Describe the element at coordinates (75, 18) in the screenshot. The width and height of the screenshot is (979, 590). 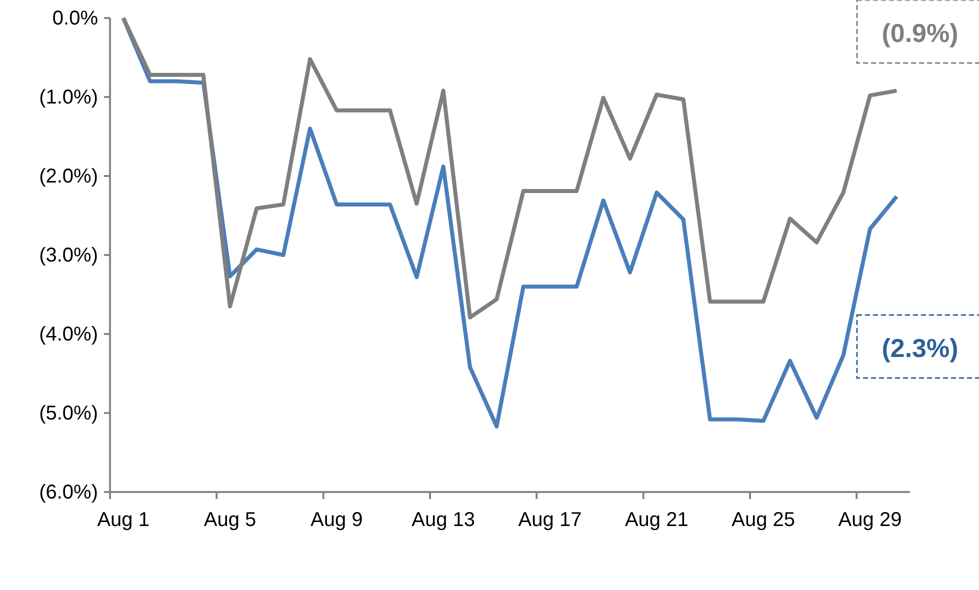
I see `y-tick-label: 0.0%` at that location.